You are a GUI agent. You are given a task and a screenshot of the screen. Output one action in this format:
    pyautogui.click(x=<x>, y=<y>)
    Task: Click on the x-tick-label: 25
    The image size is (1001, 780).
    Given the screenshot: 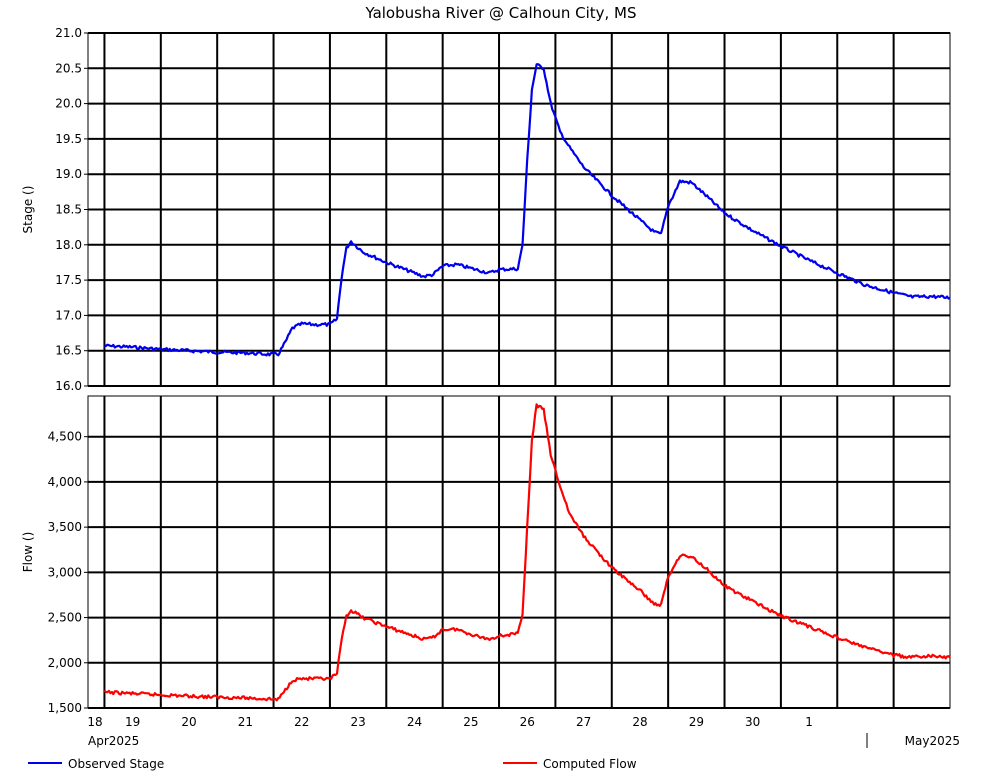 What is the action you would take?
    pyautogui.click(x=470, y=722)
    